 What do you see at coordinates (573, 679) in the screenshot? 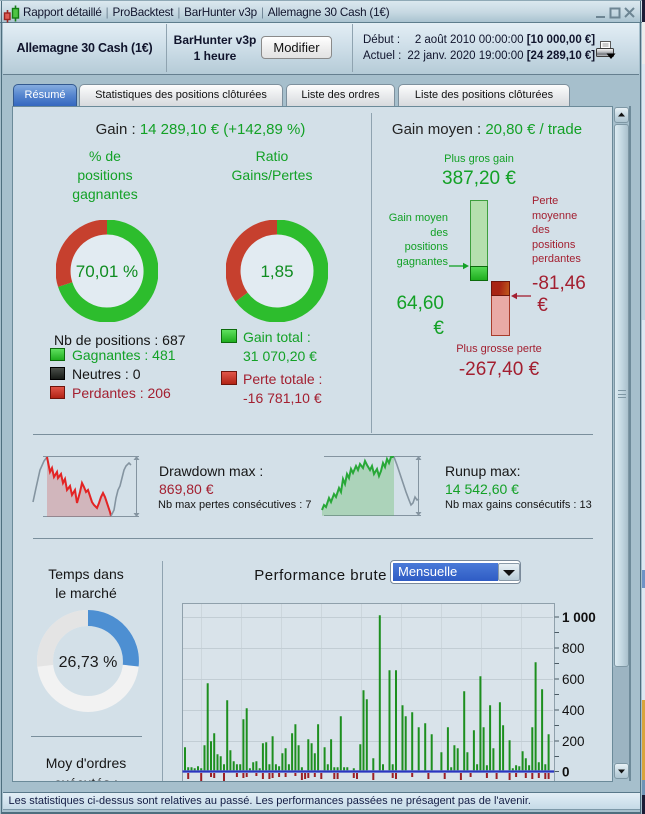
I see `svg-text: 600` at bounding box center [573, 679].